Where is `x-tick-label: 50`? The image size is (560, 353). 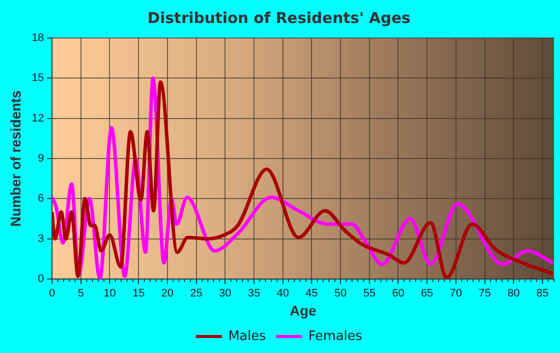
x-tick-label: 50 is located at coordinates (340, 294).